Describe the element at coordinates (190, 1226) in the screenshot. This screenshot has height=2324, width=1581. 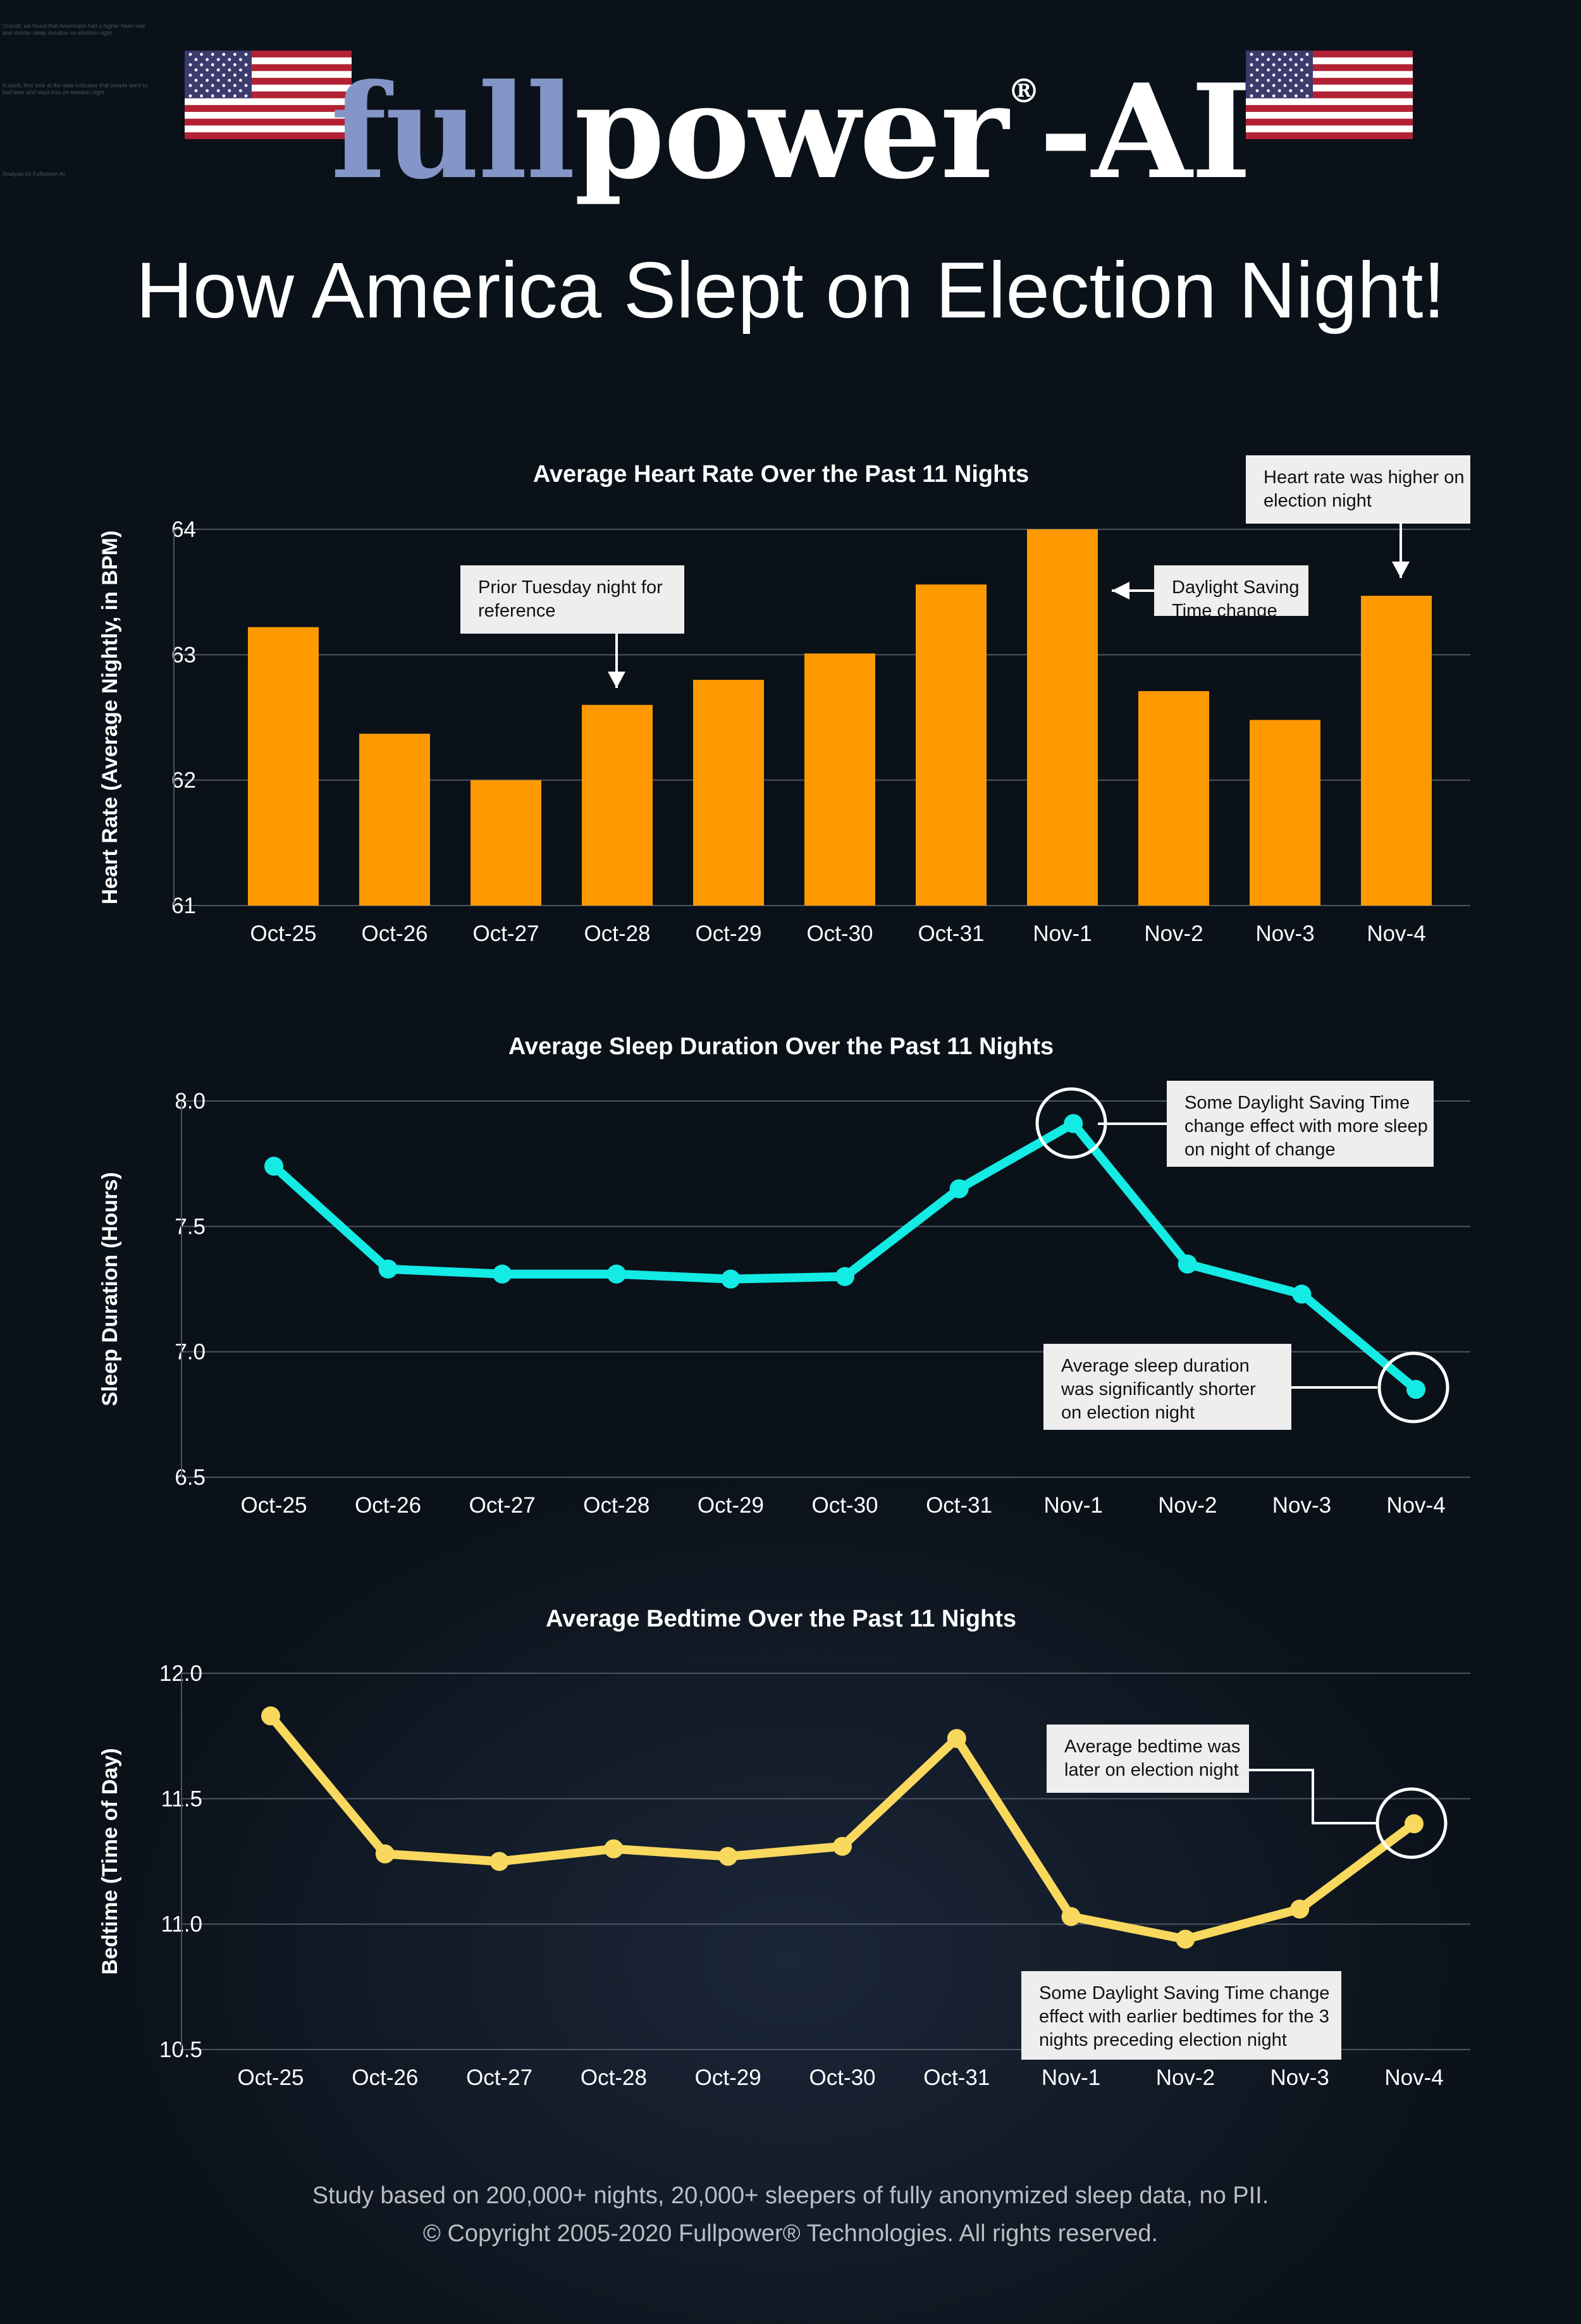
I see `y-tick-label: 7.5` at that location.